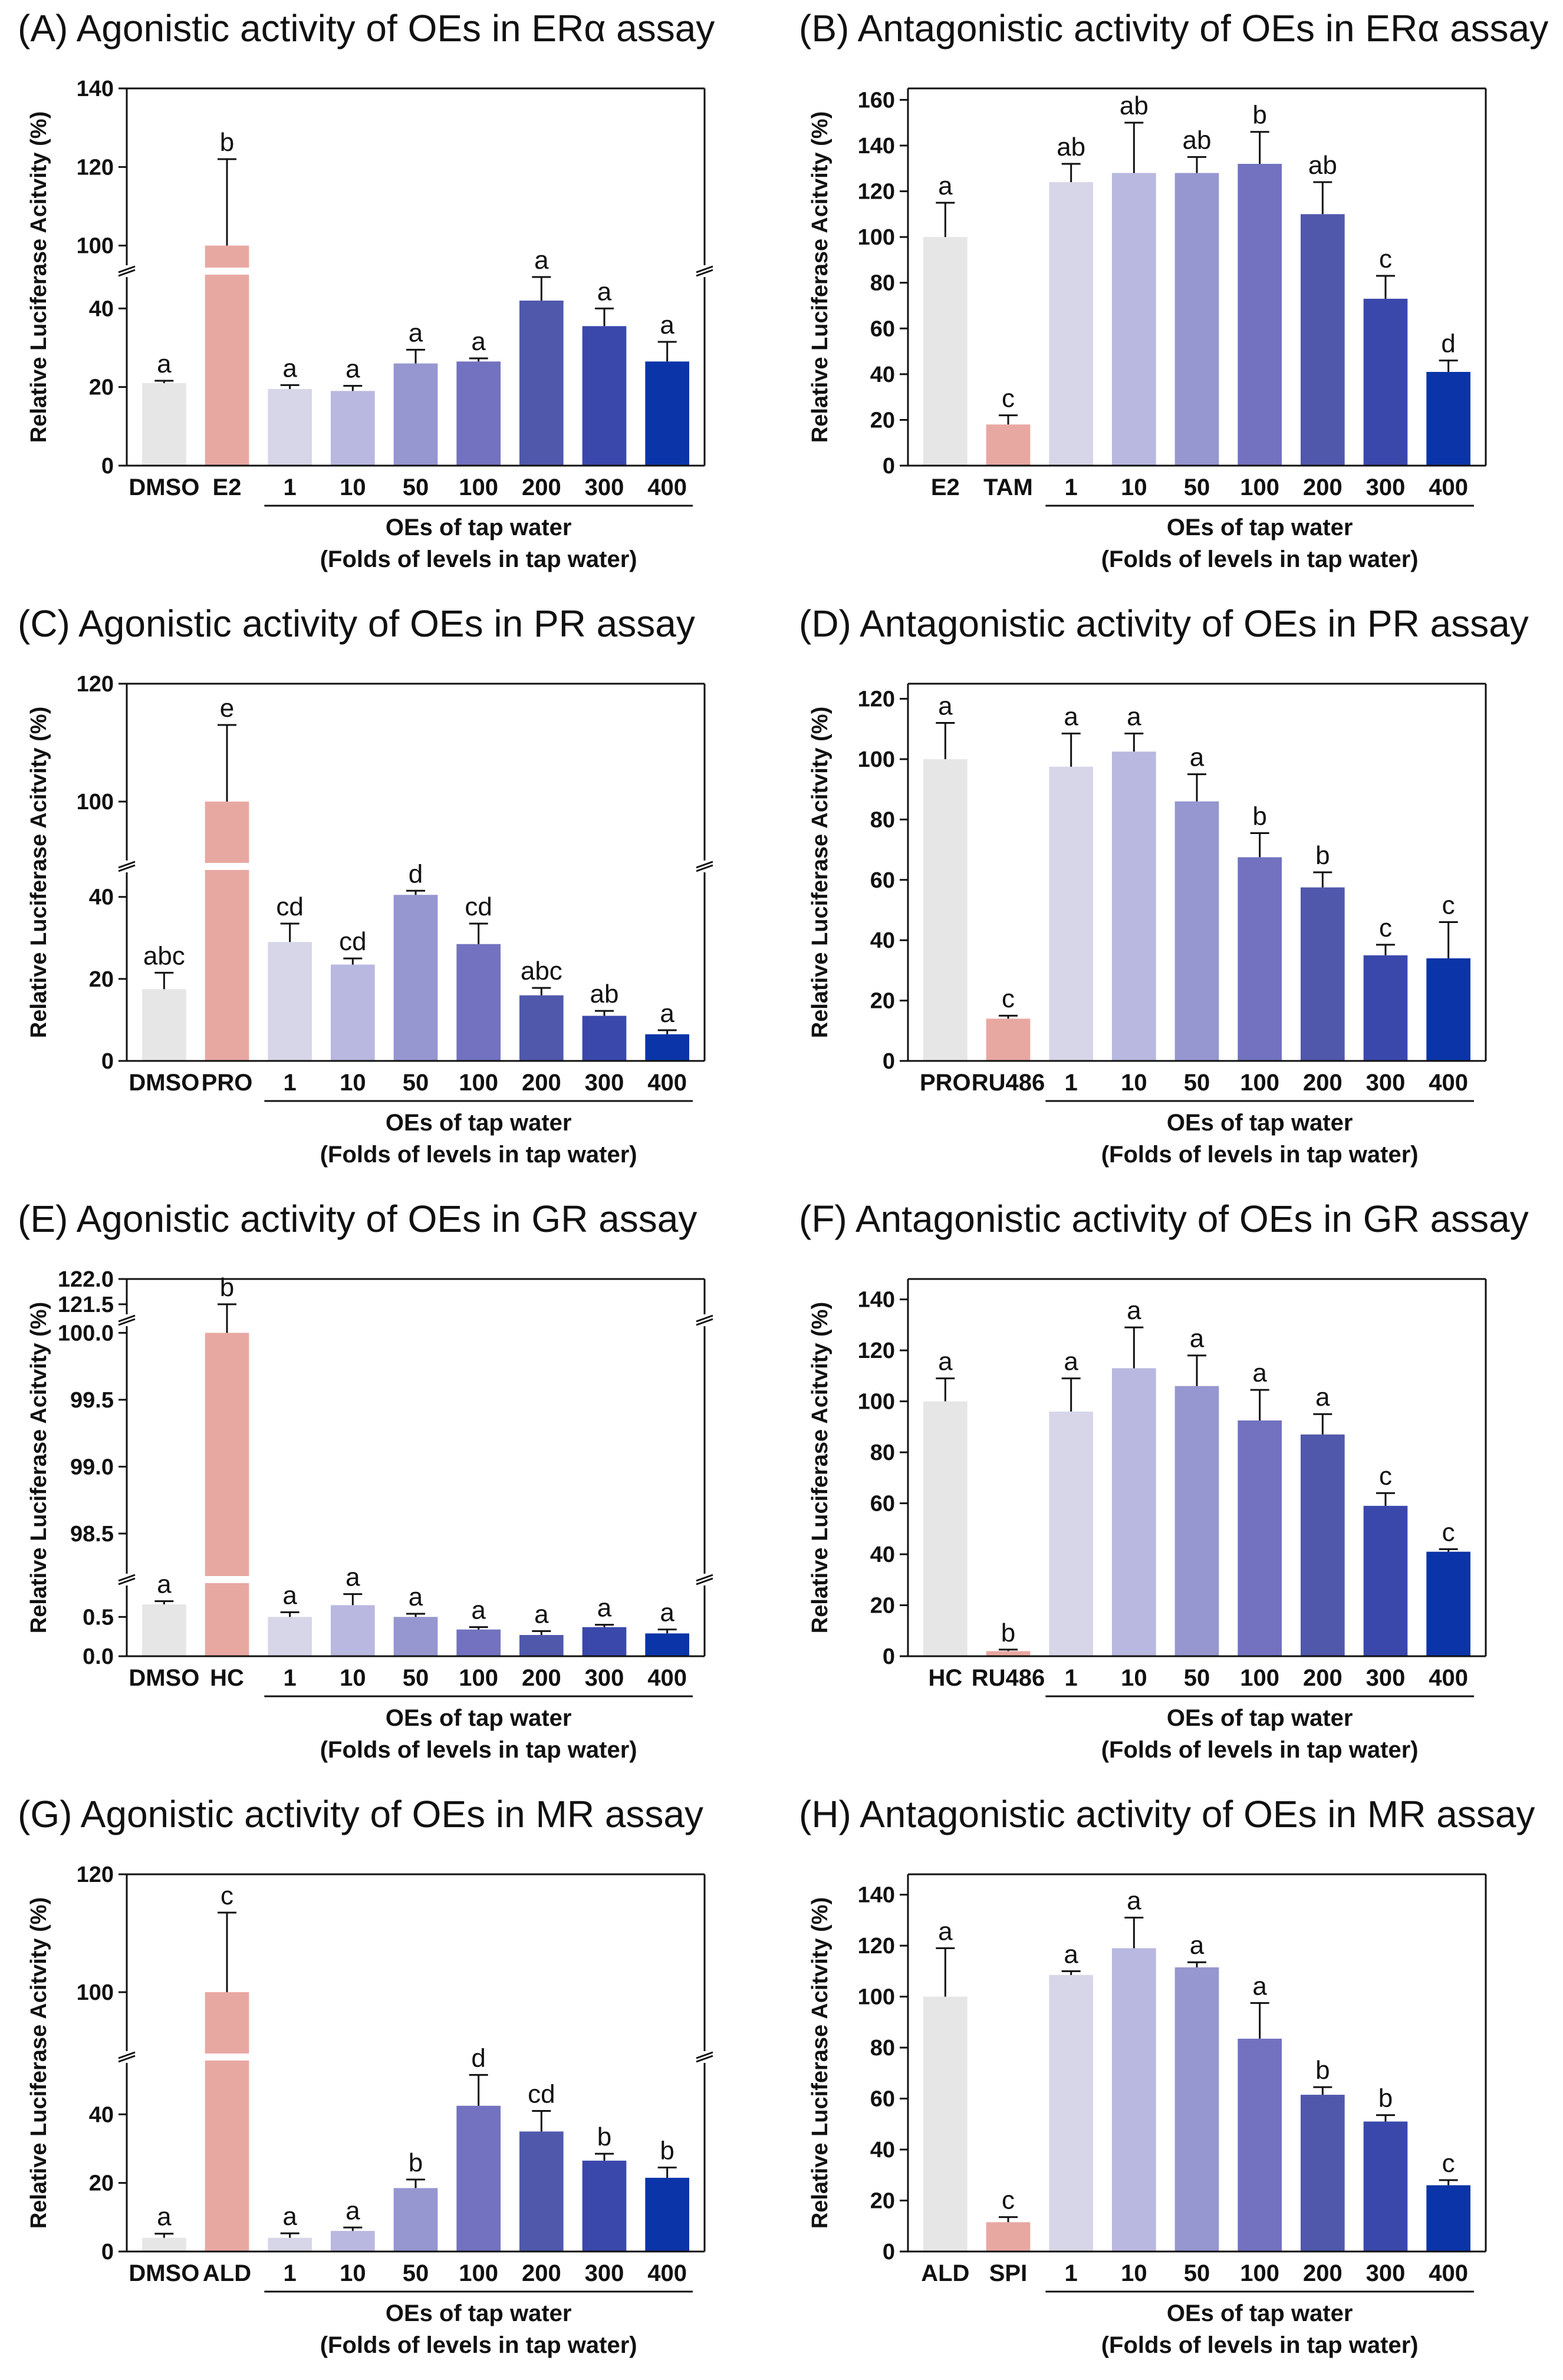 The height and width of the screenshot is (2380, 1563). Describe the element at coordinates (541, 971) in the screenshot. I see `significance-letter: abc` at that location.